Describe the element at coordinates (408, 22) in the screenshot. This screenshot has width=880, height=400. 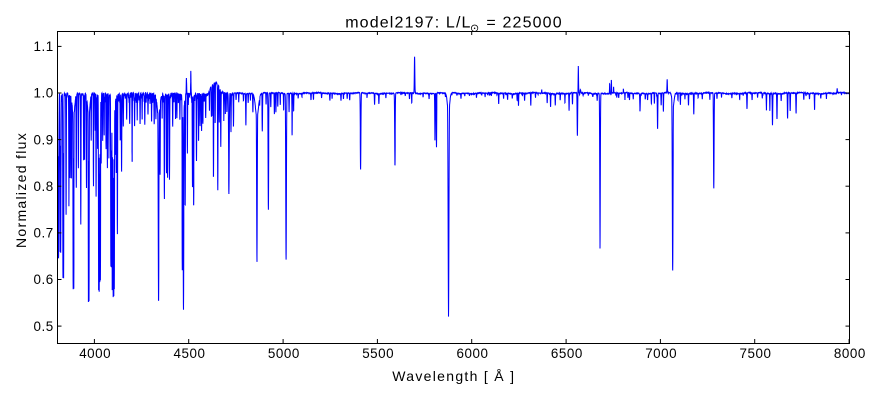
I see `svg-text: model2197: L/L` at that location.